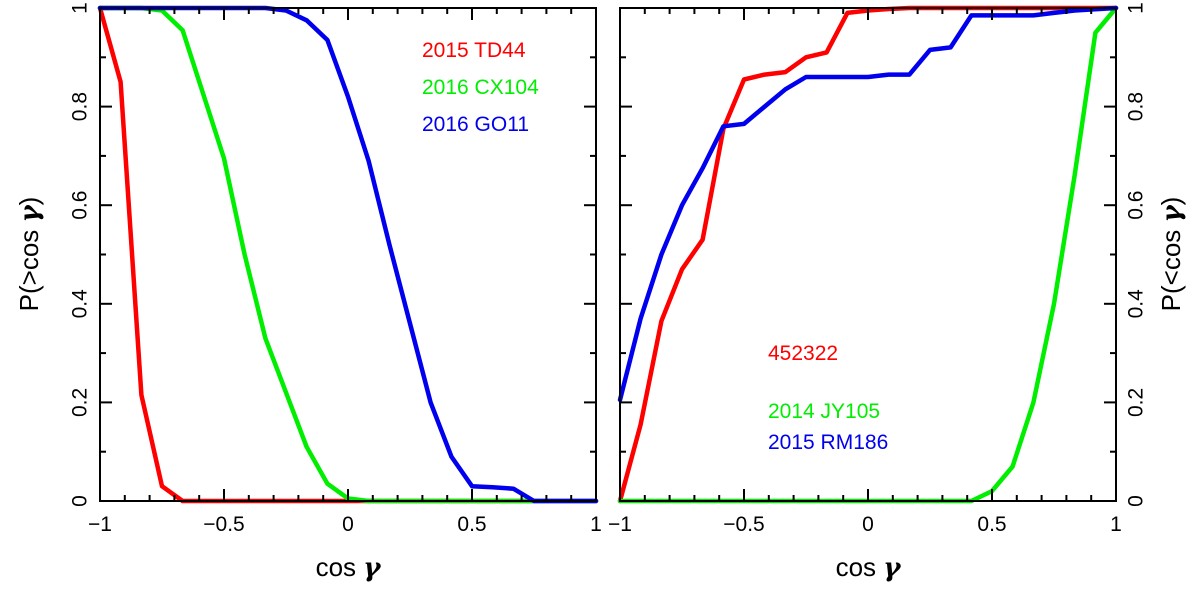 The image size is (1200, 589). What do you see at coordinates (1136, 254) in the screenshot?
I see `right-y-tick-labels: 0 0.2 0.4 0.6 0.8 1` at bounding box center [1136, 254].